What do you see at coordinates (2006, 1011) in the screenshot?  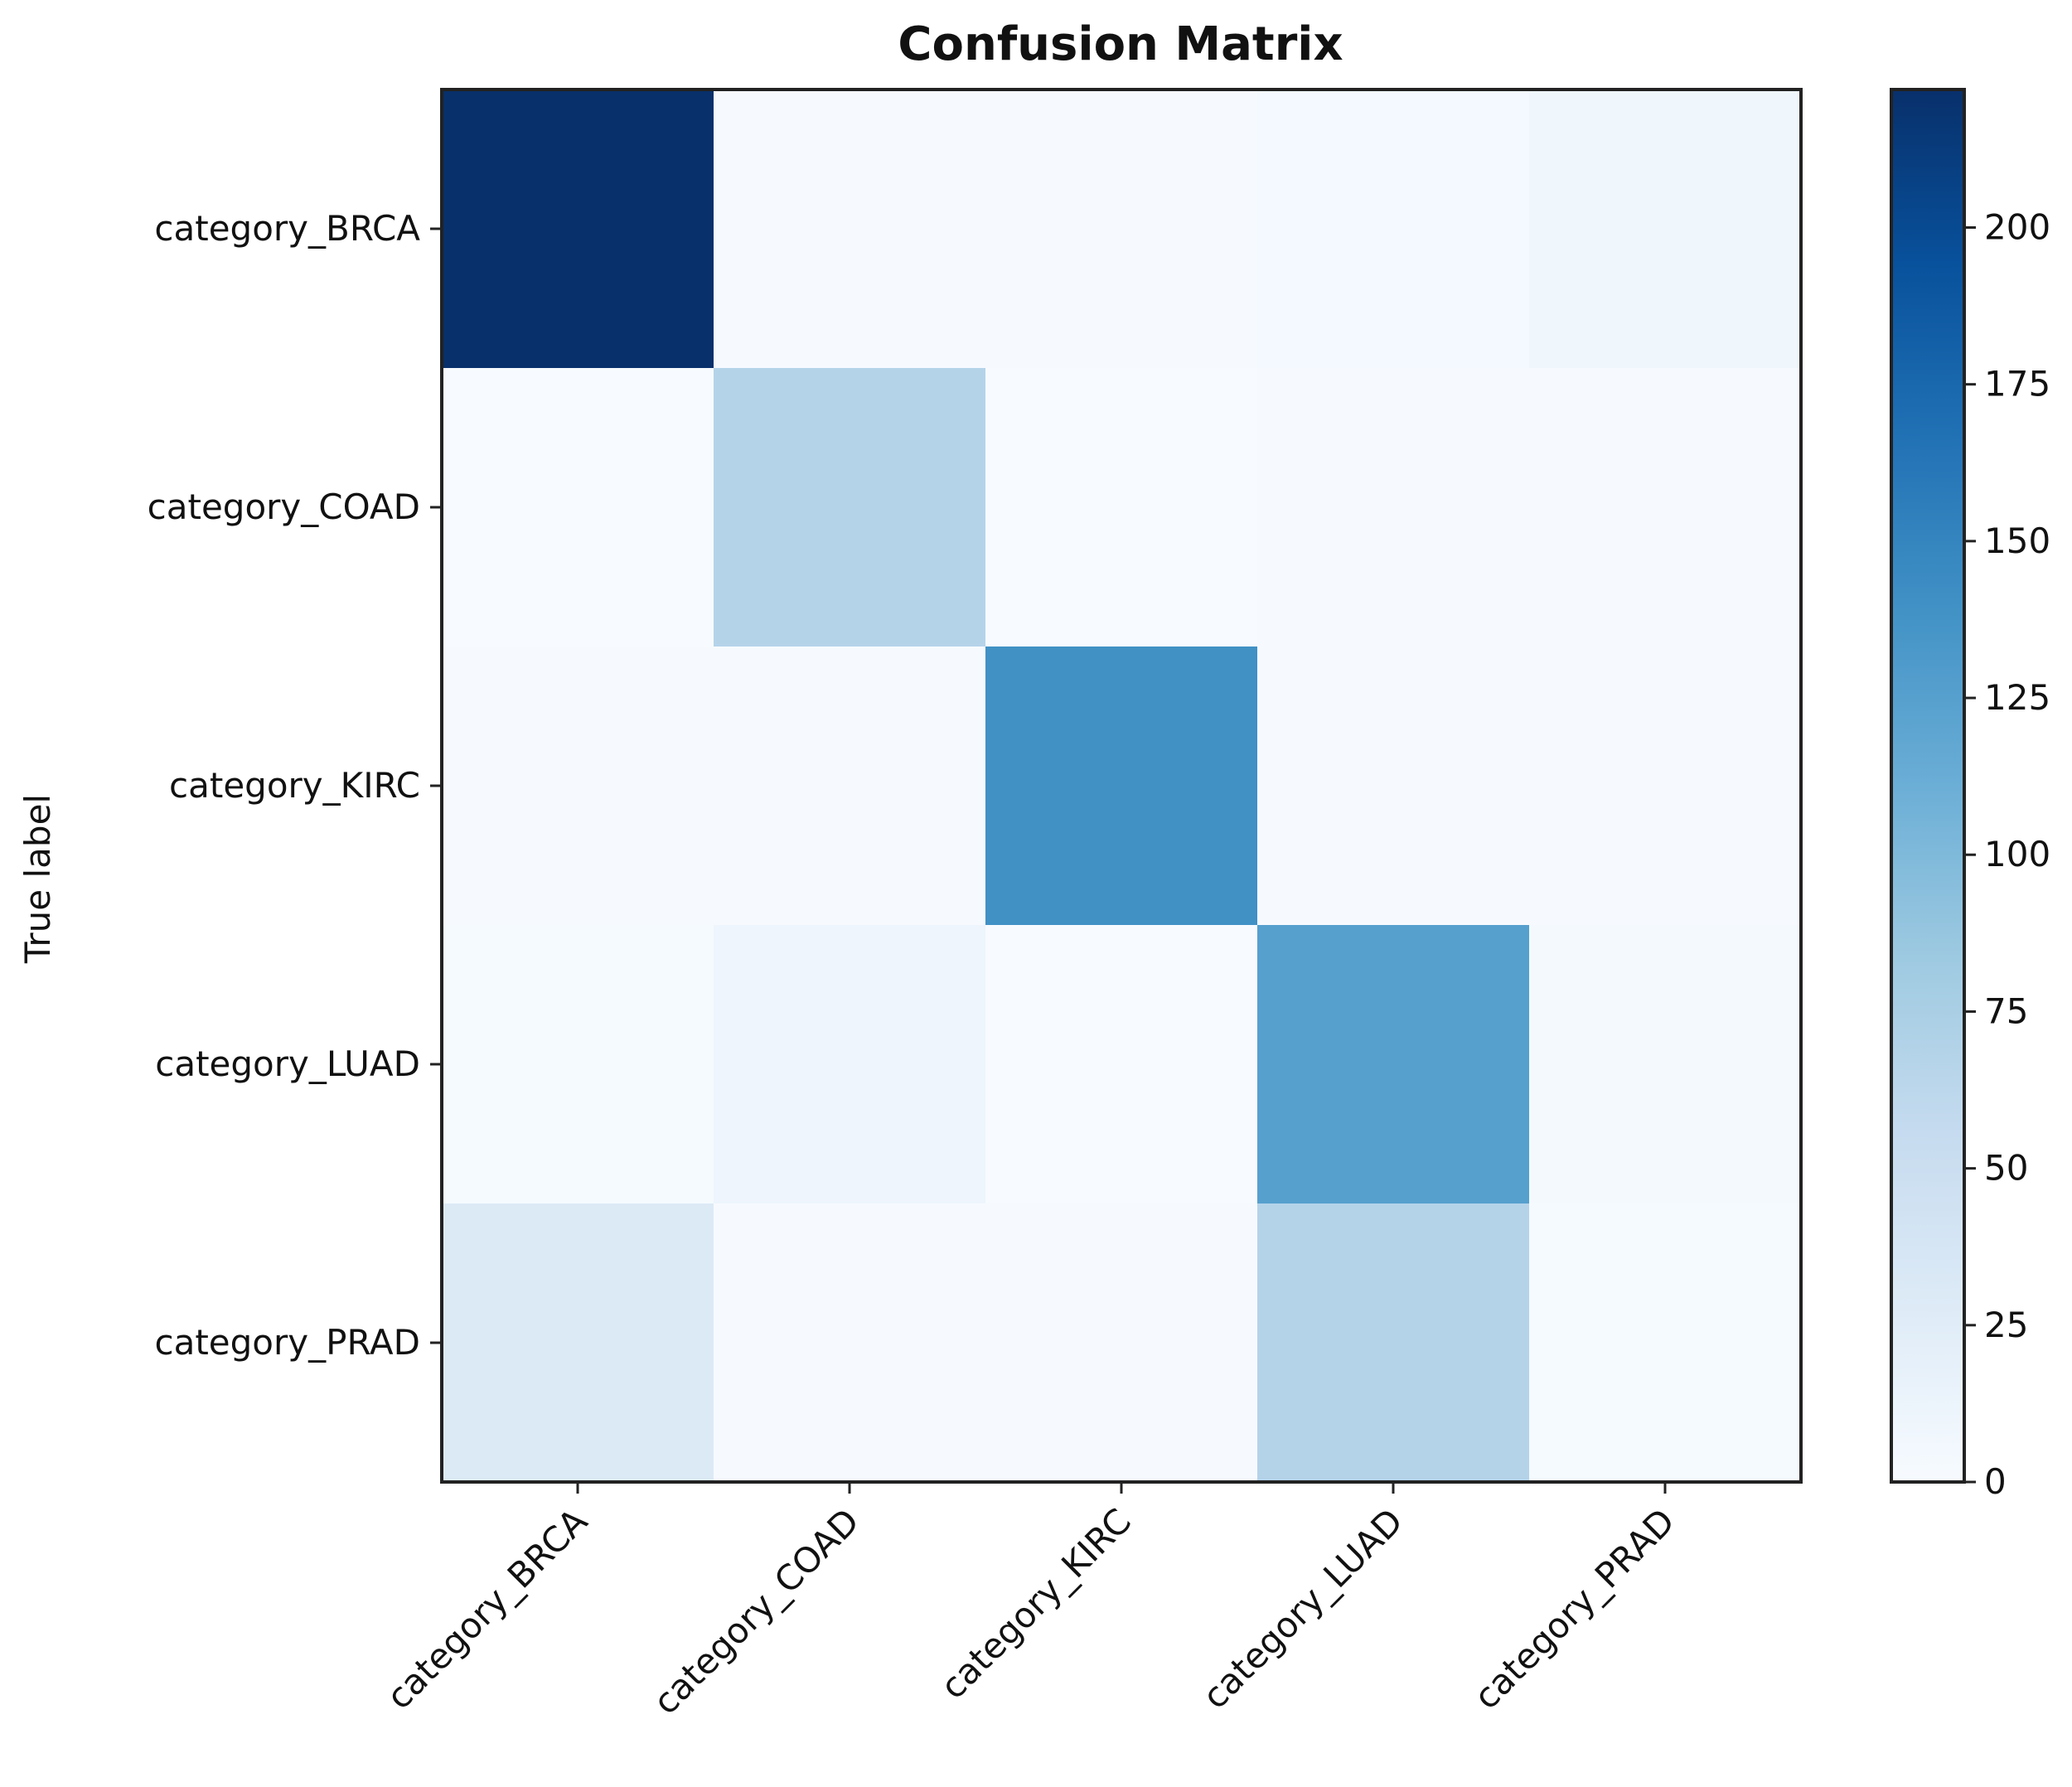 I see `colorbar-tick-label-3: 75` at bounding box center [2006, 1011].